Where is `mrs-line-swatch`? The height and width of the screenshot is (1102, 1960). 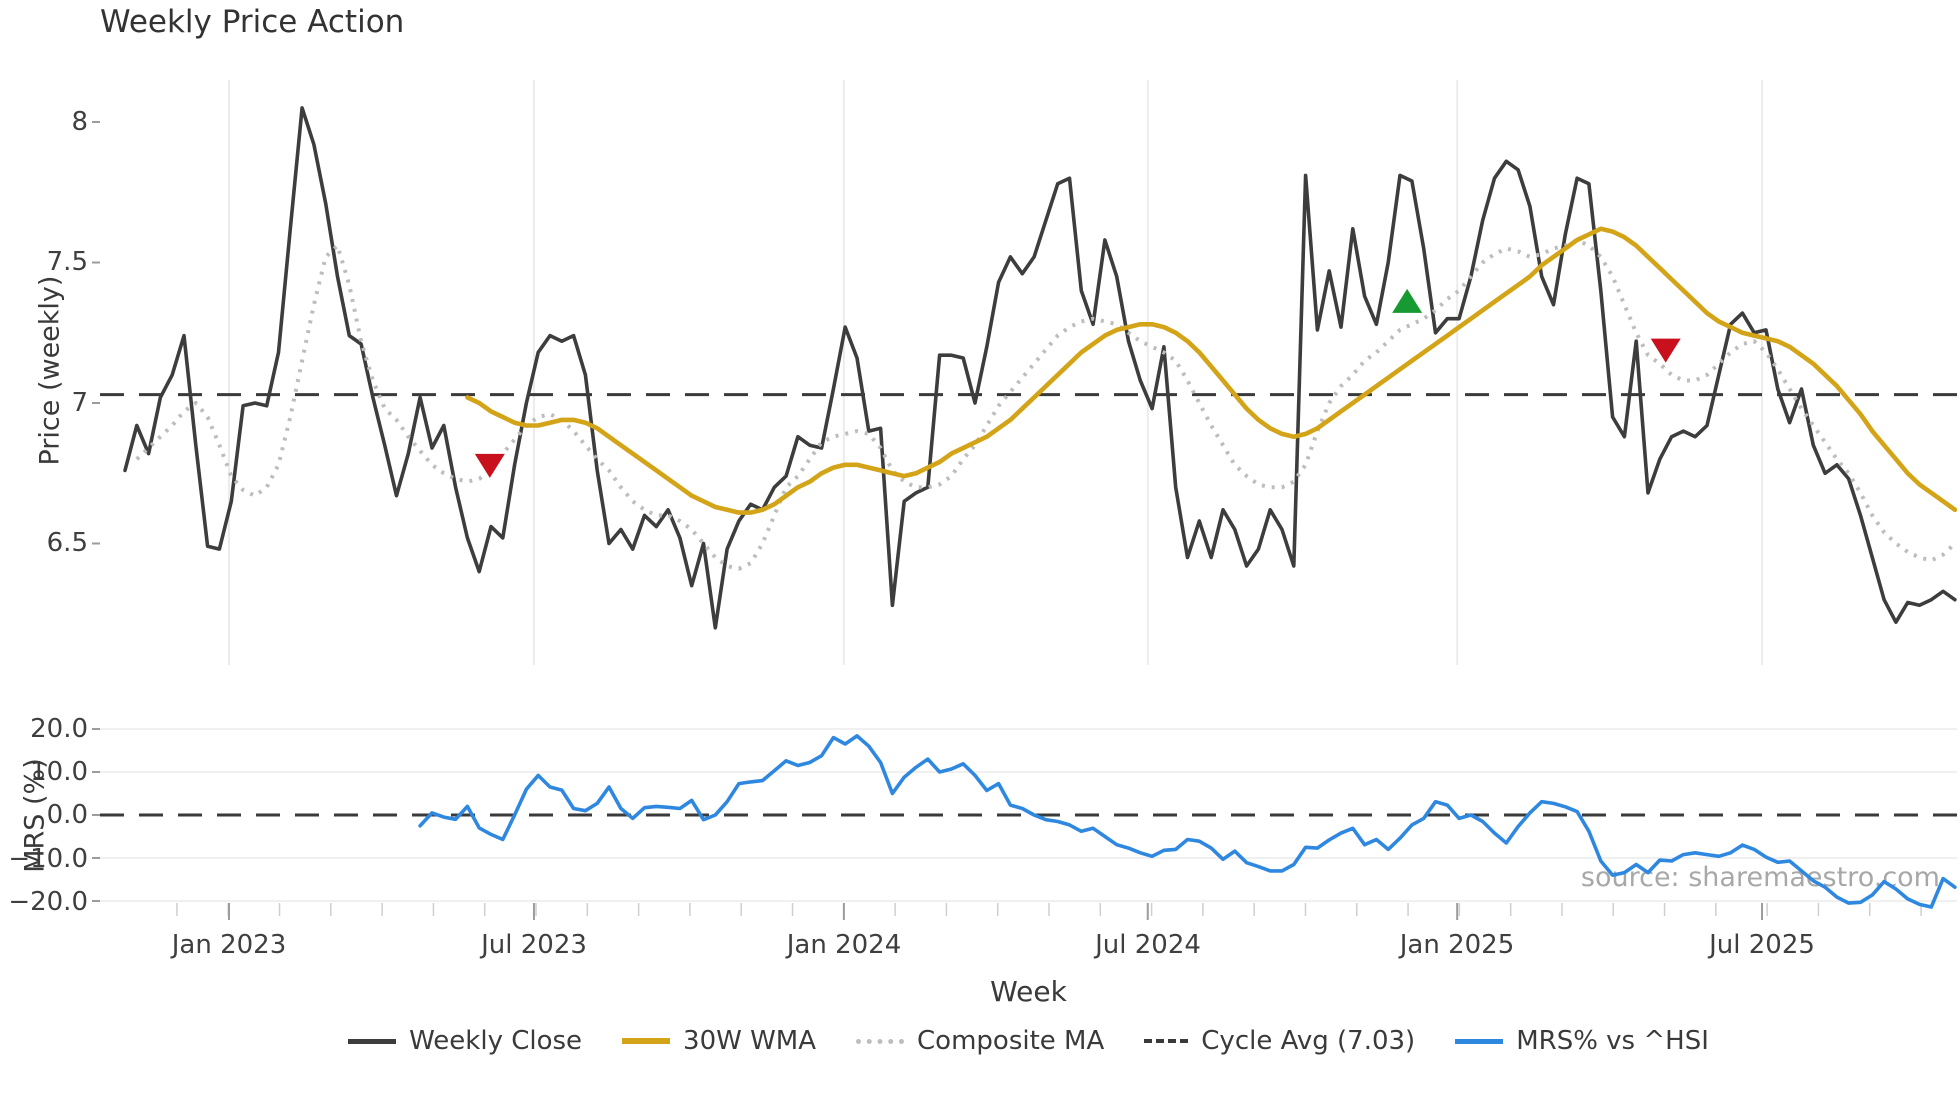
mrs-line-swatch is located at coordinates (1479, 1041).